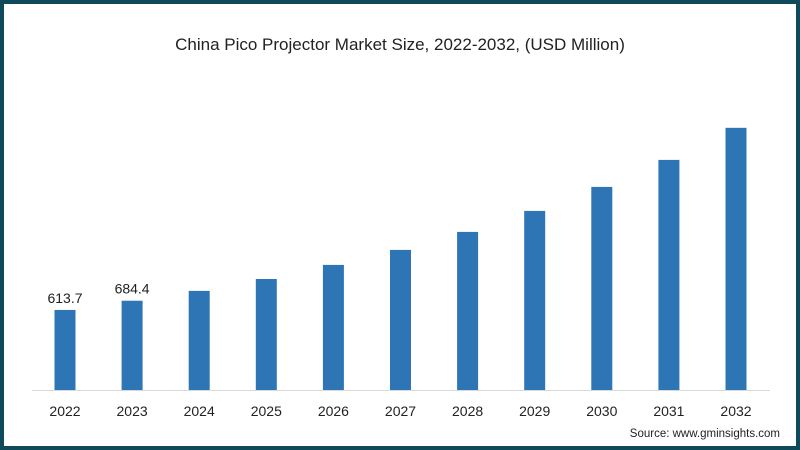  I want to click on x-tick-2029: 2029, so click(534, 411).